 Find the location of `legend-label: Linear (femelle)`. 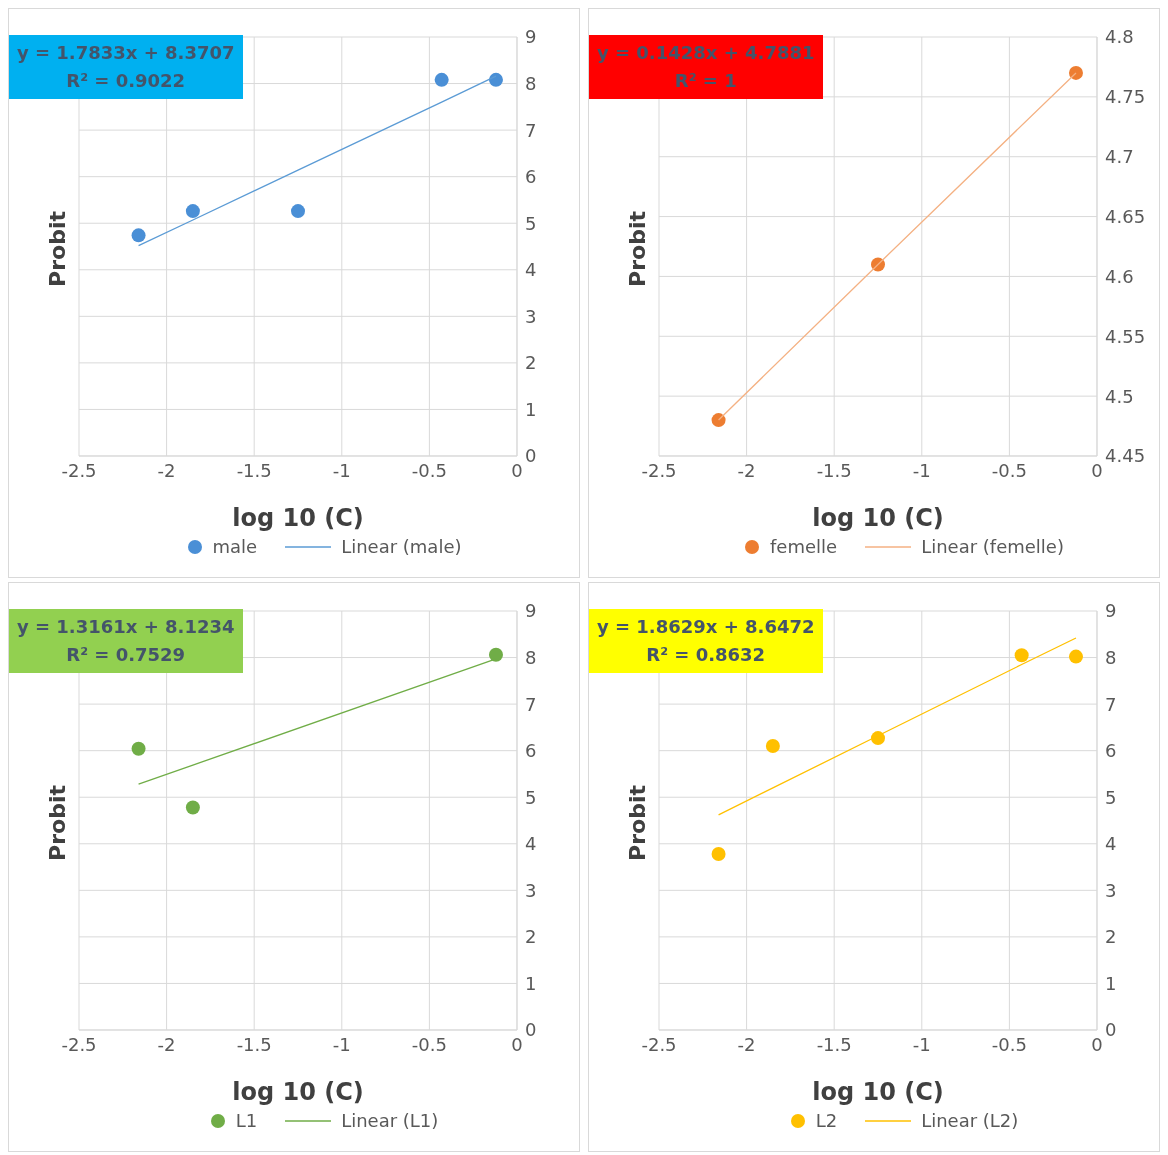

legend-label: Linear (femelle) is located at coordinates (992, 546).